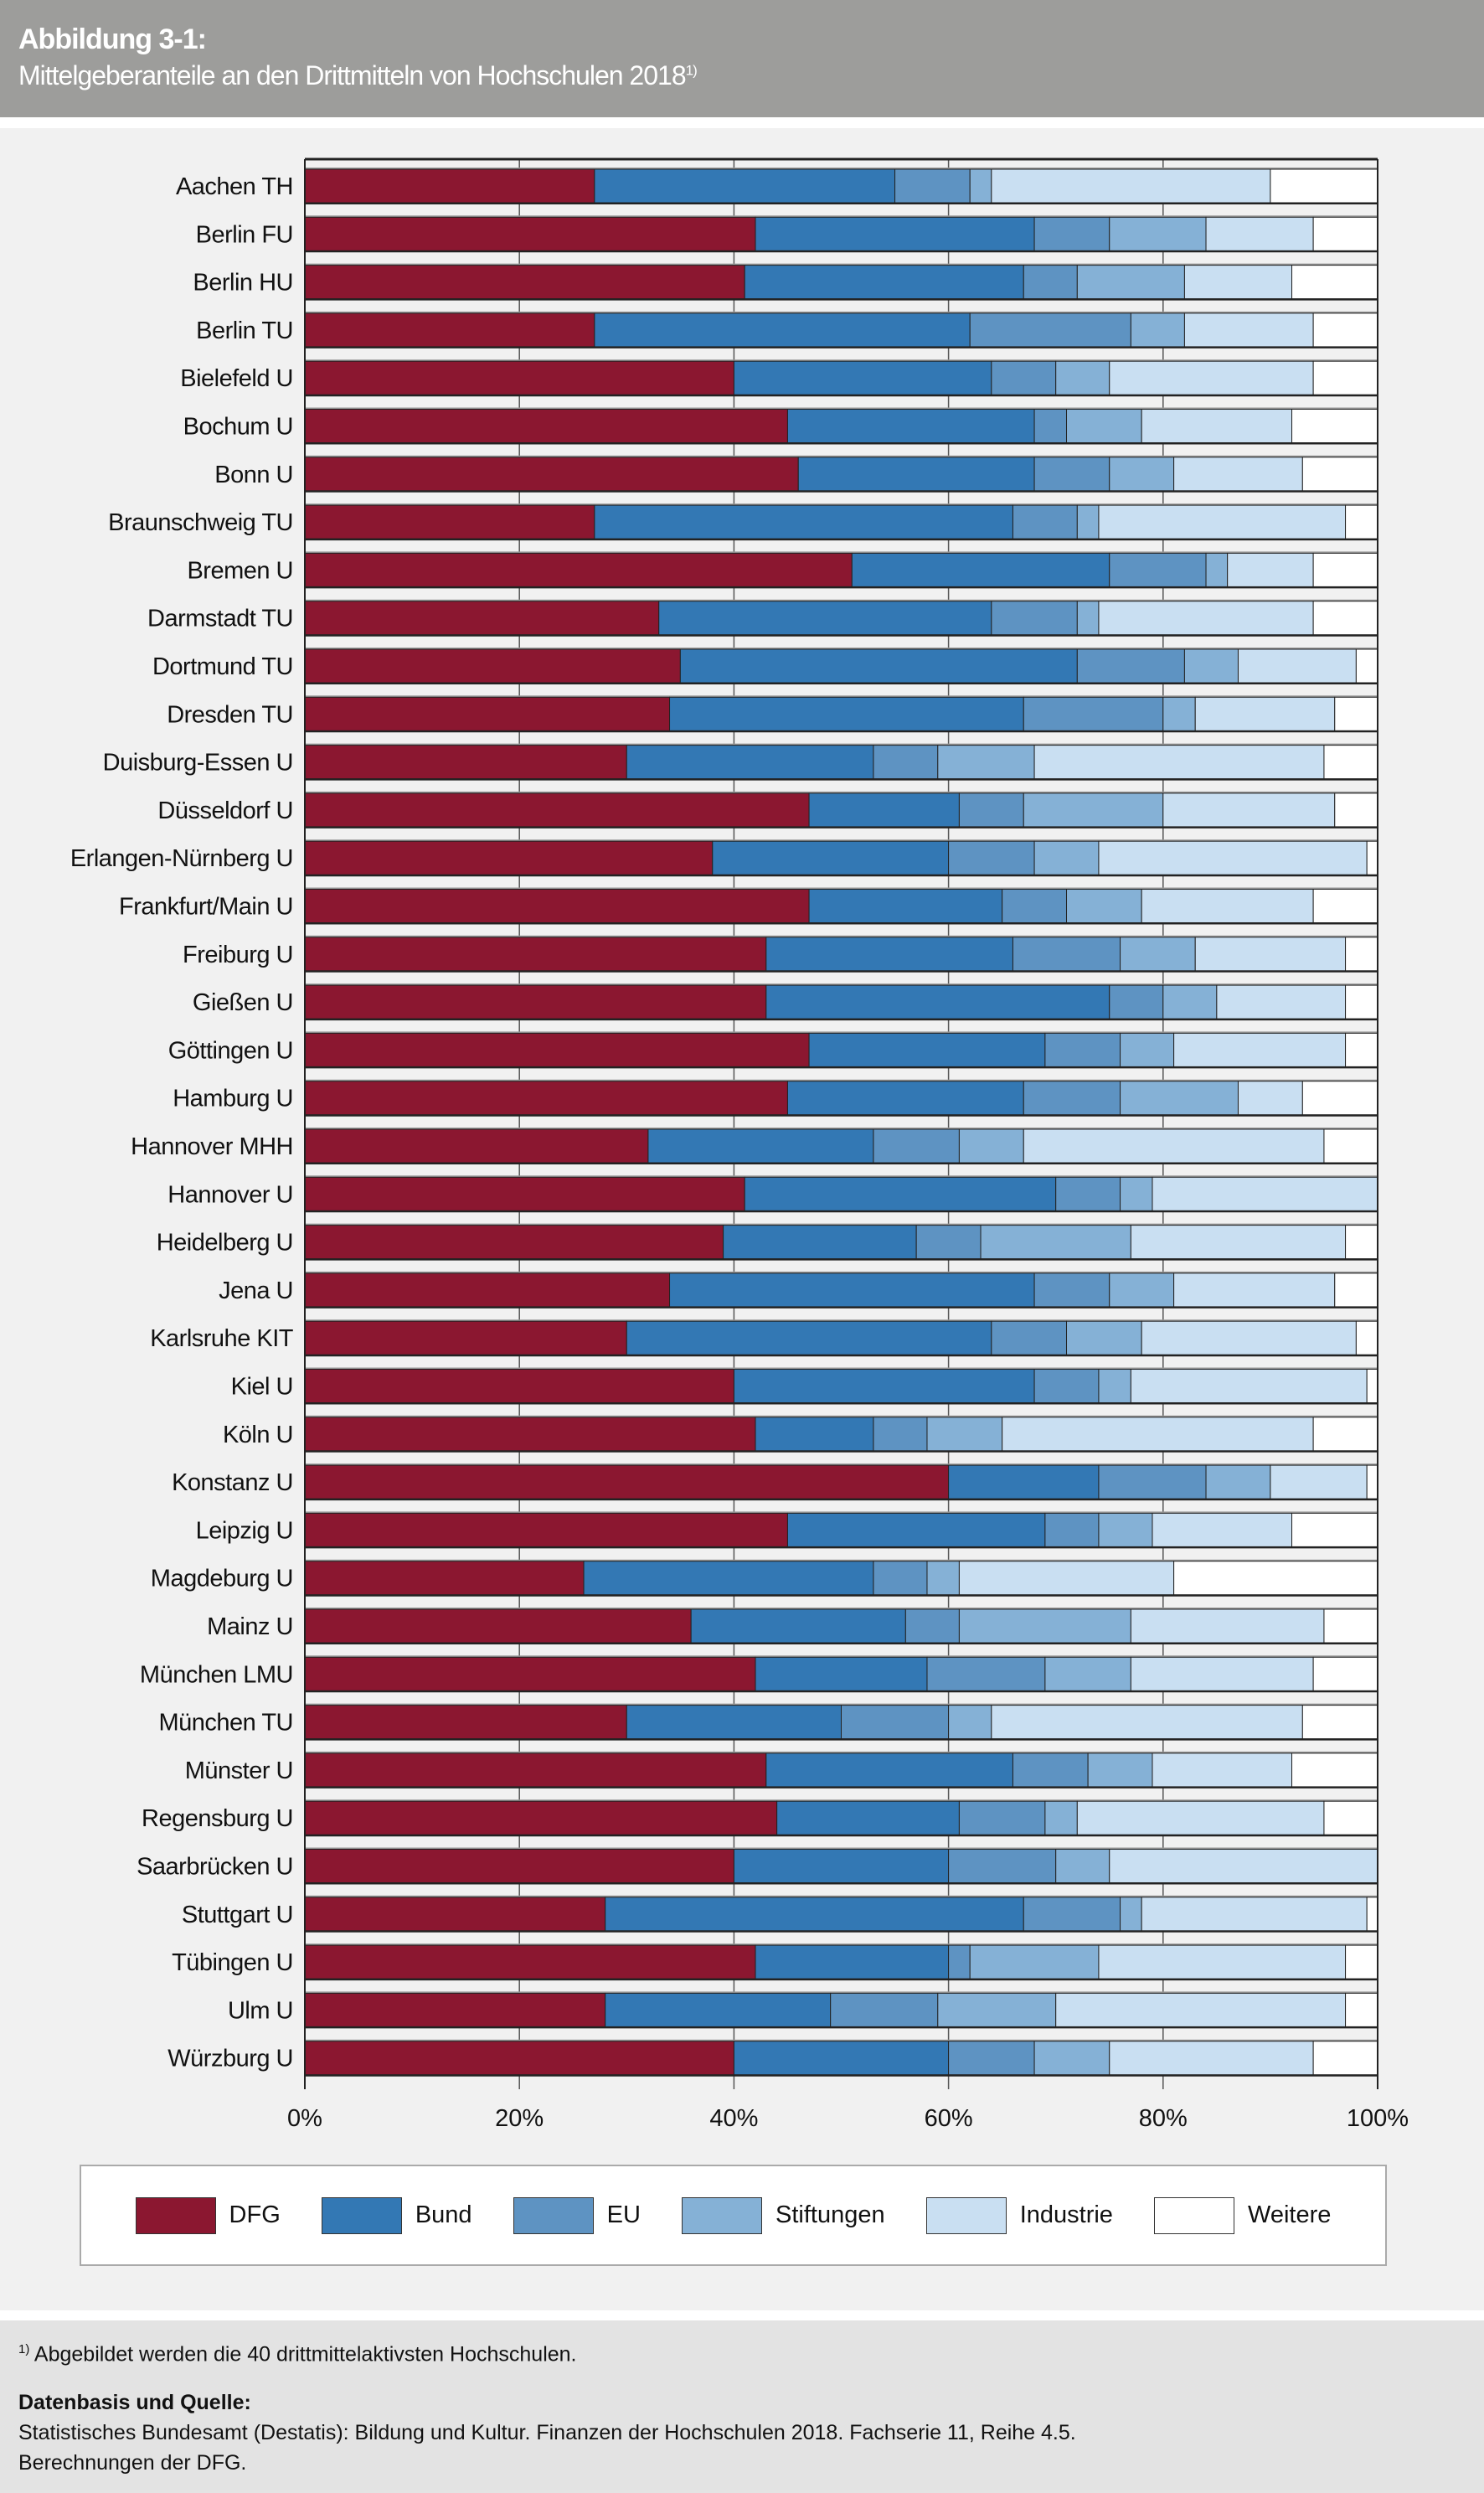 This screenshot has height=2493, width=1484. What do you see at coordinates (262, 1387) in the screenshot?
I see `category-label: Kiel U` at bounding box center [262, 1387].